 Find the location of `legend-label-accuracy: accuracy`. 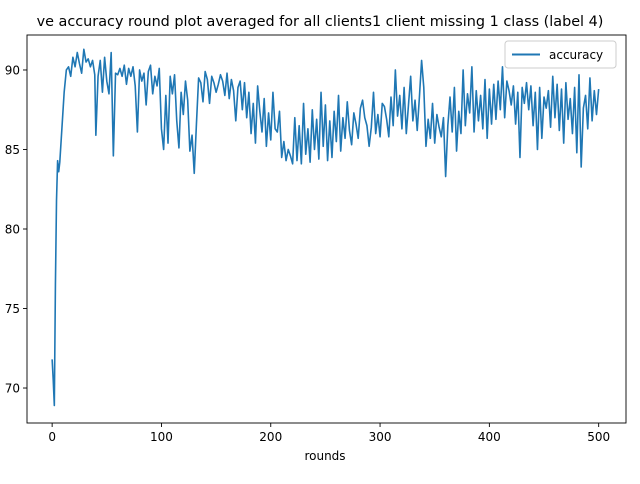

legend-label-accuracy: accuracy is located at coordinates (576, 55).